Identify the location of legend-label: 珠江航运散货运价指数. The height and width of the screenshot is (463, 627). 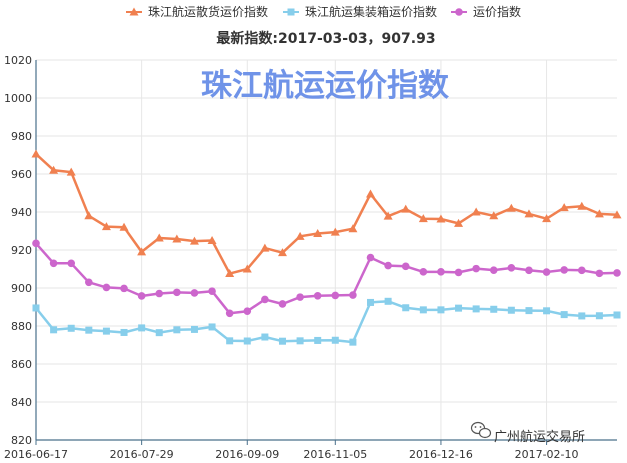
(208, 11).